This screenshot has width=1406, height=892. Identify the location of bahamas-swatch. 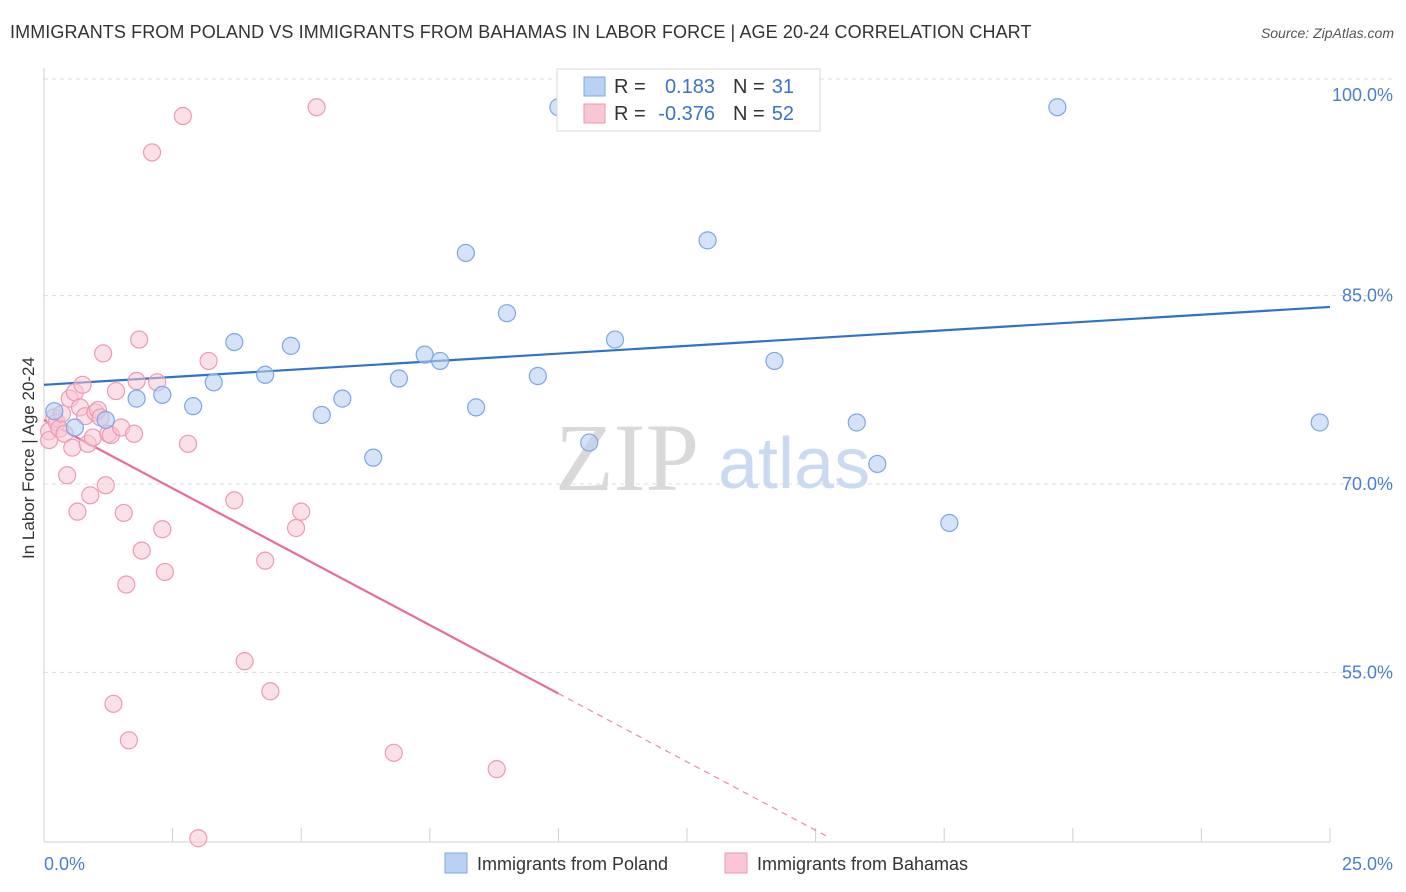
(594, 113).